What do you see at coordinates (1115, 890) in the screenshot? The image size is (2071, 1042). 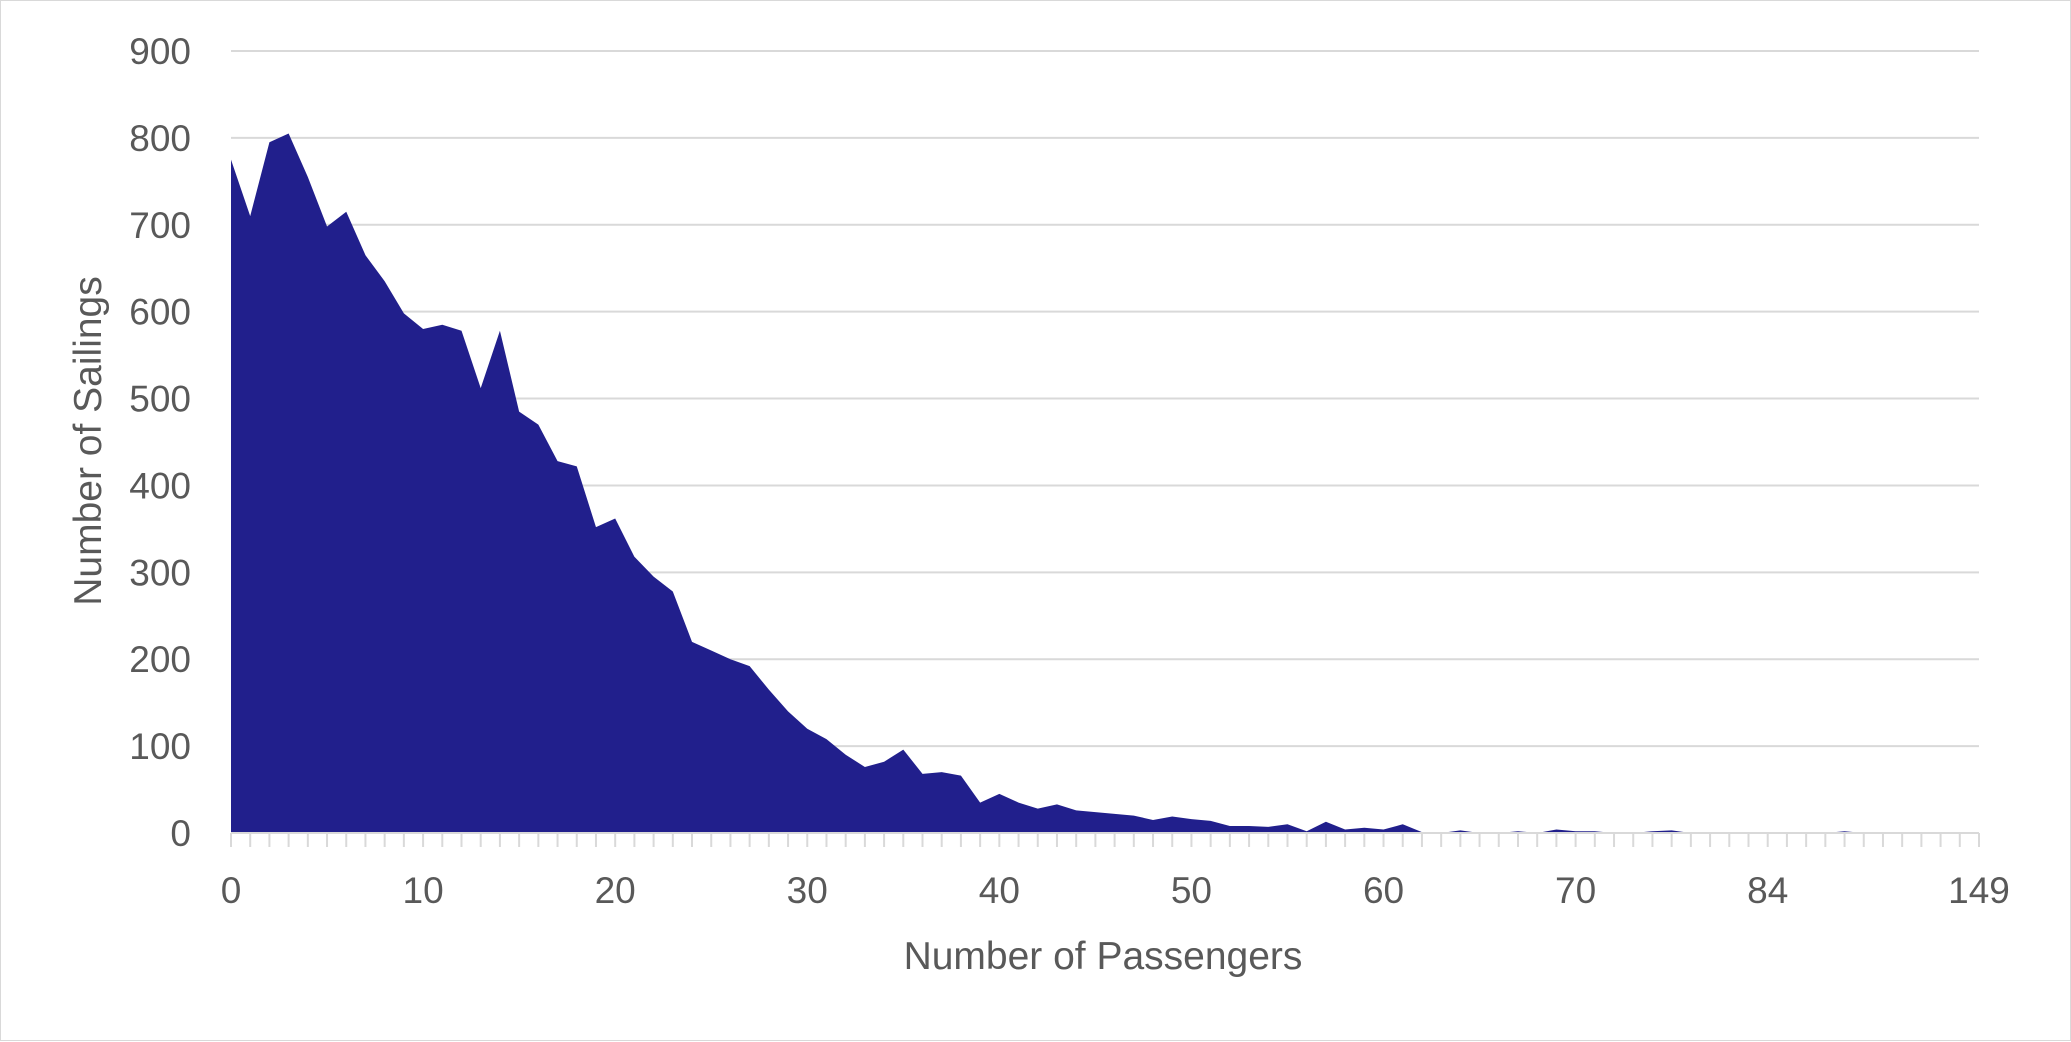 I see `x-axis-tick-labels: 0 10 20 30 40 50 60 70 84 149` at bounding box center [1115, 890].